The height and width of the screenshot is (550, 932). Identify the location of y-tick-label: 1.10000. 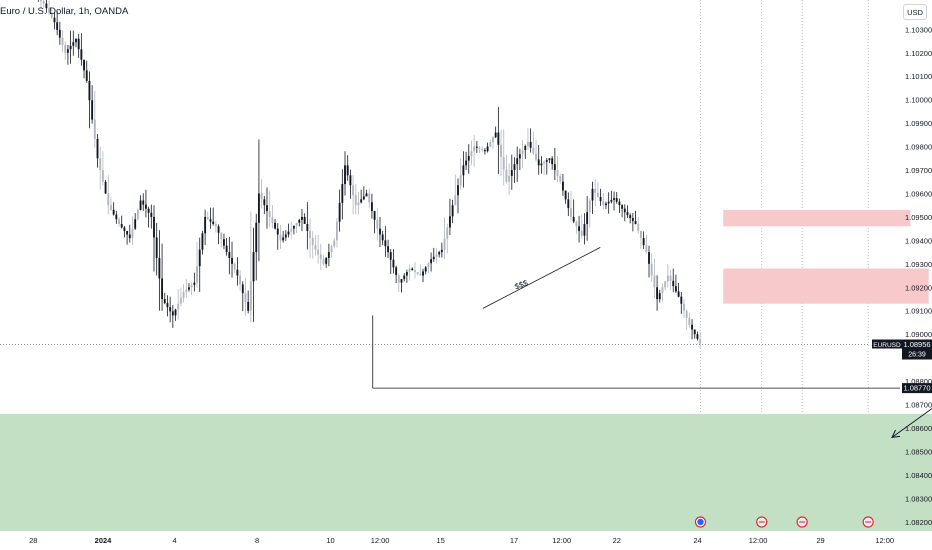
(918, 100).